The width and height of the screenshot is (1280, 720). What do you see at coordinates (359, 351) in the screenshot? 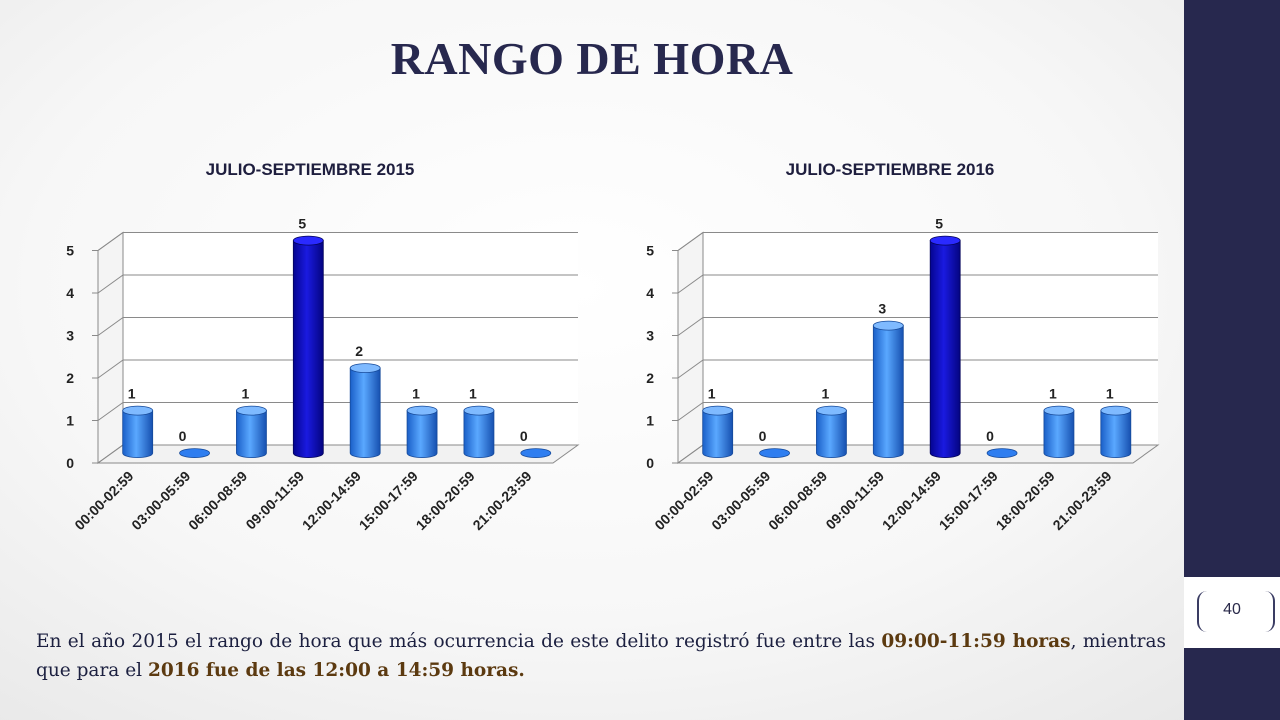
I see `data-label: 2` at bounding box center [359, 351].